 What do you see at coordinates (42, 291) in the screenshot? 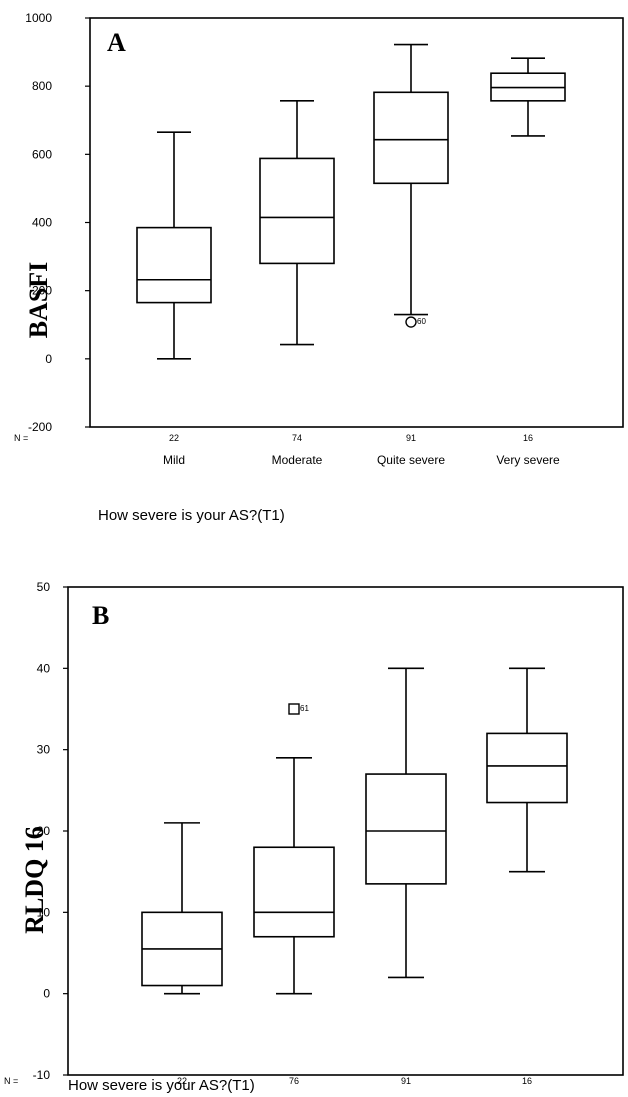
I see `y-tick-label: 200` at bounding box center [42, 291].